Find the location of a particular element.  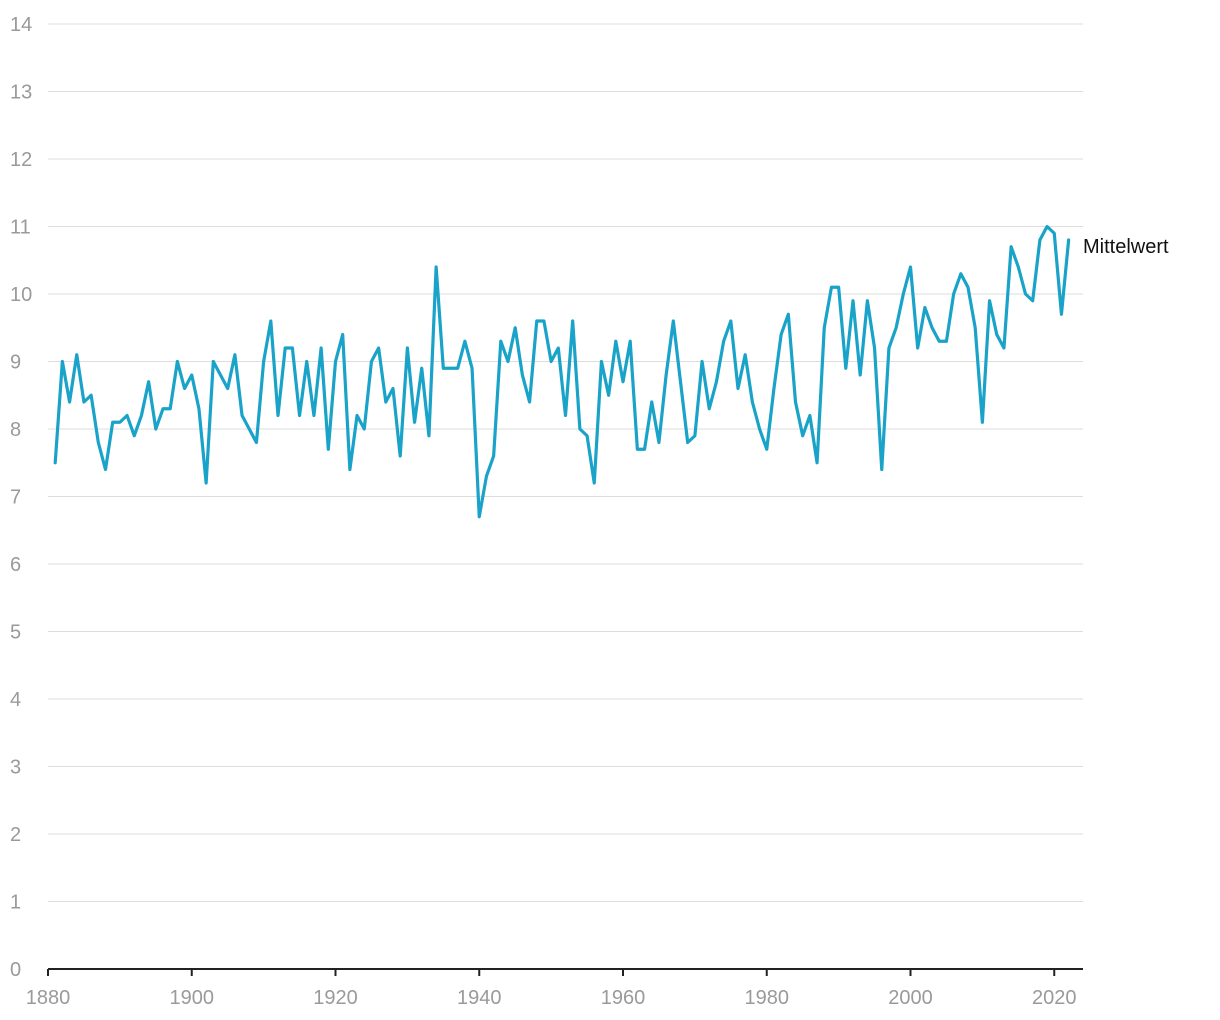

data-point-1935 is located at coordinates (443, 368).